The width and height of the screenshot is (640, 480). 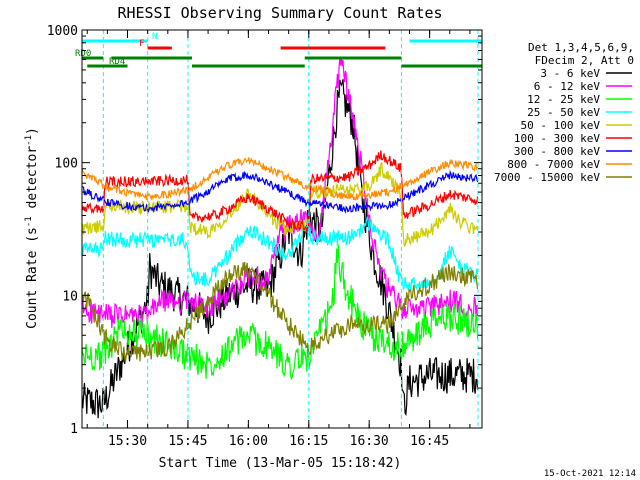 What do you see at coordinates (83, 54) in the screenshot?
I see `flag-label: RD0` at bounding box center [83, 54].